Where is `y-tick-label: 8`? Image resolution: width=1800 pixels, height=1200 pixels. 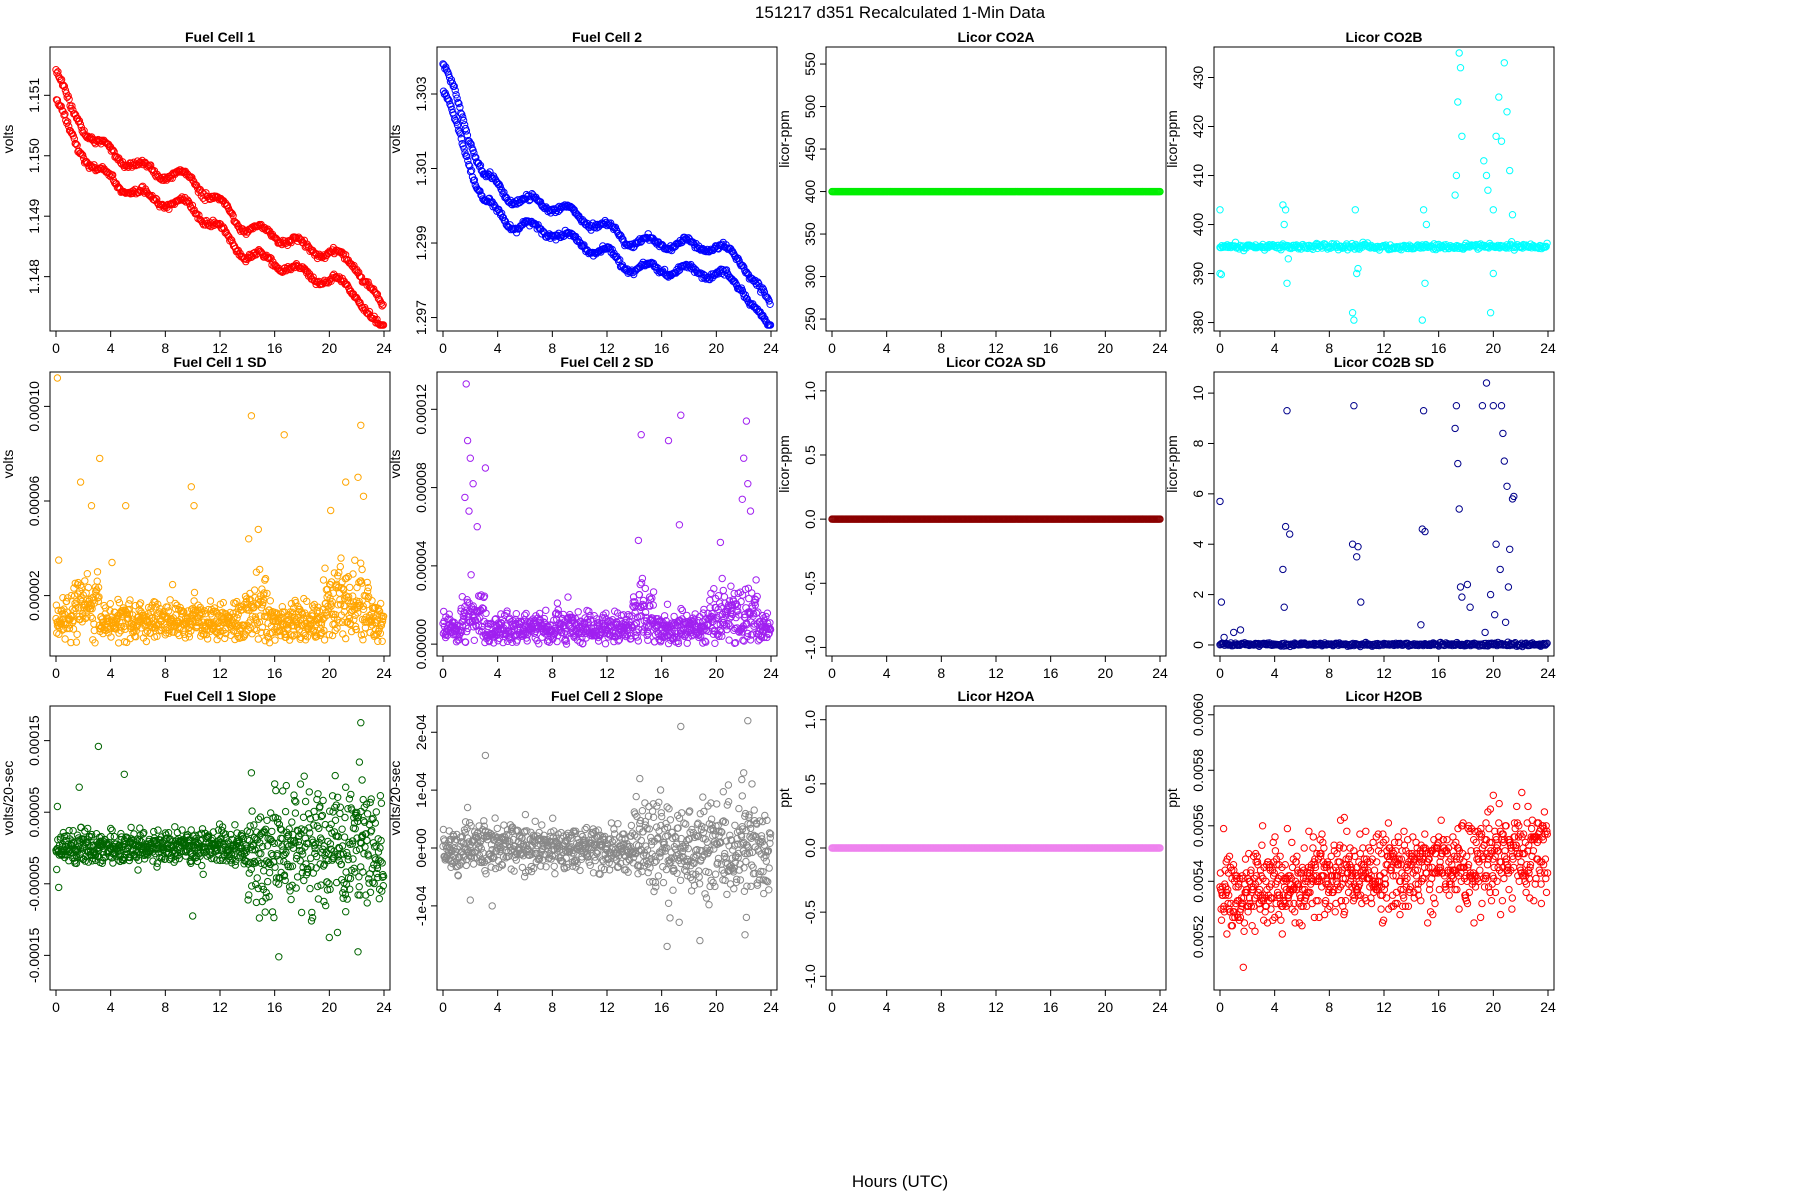 y-tick-label: 8 is located at coordinates (1198, 443).